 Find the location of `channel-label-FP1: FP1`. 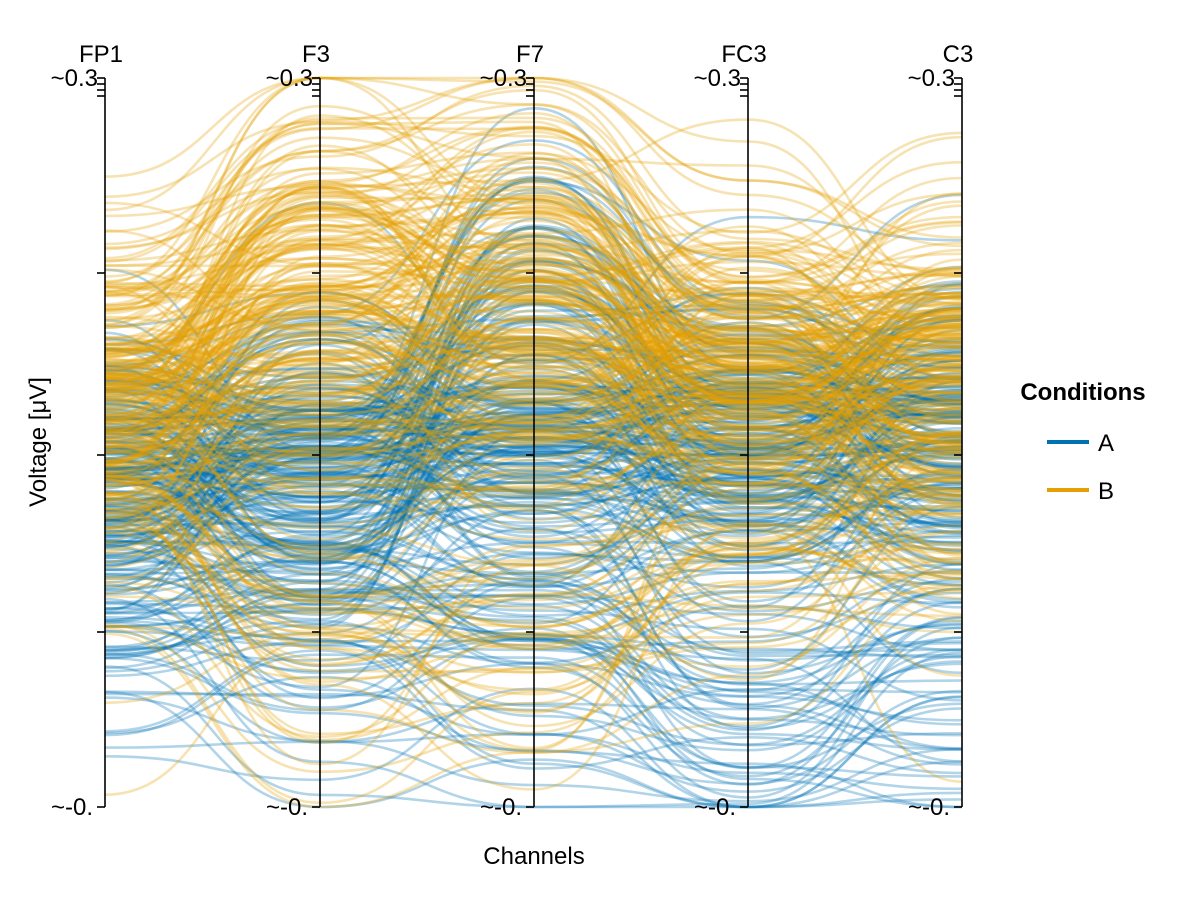

channel-label-FP1: FP1 is located at coordinates (101, 54).